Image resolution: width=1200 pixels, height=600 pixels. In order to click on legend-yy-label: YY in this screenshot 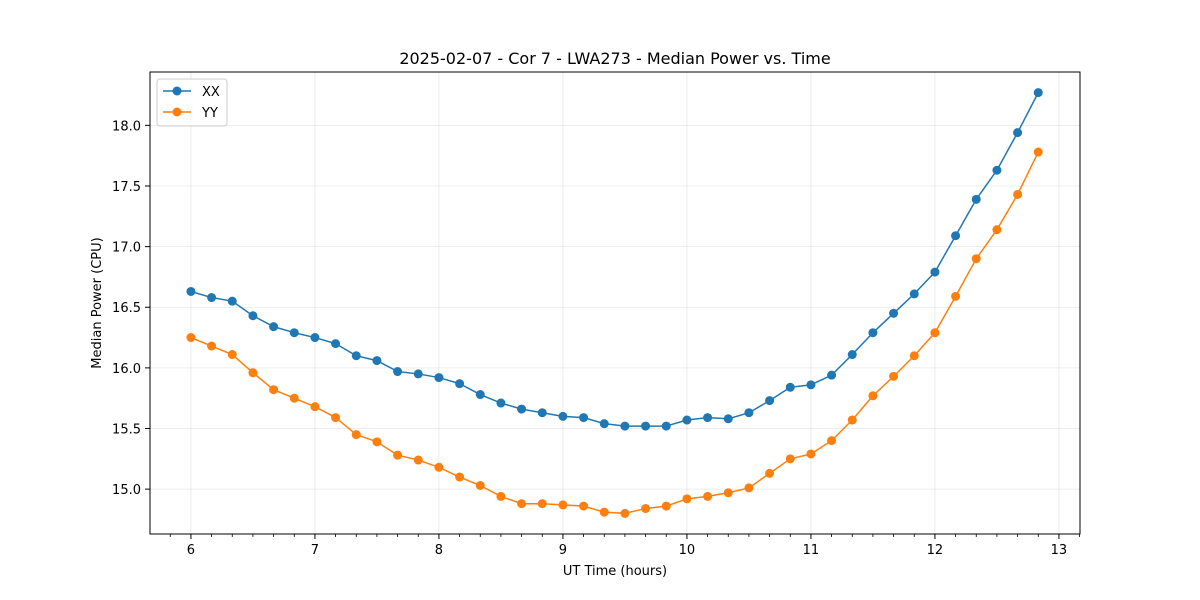, I will do `click(209, 113)`.